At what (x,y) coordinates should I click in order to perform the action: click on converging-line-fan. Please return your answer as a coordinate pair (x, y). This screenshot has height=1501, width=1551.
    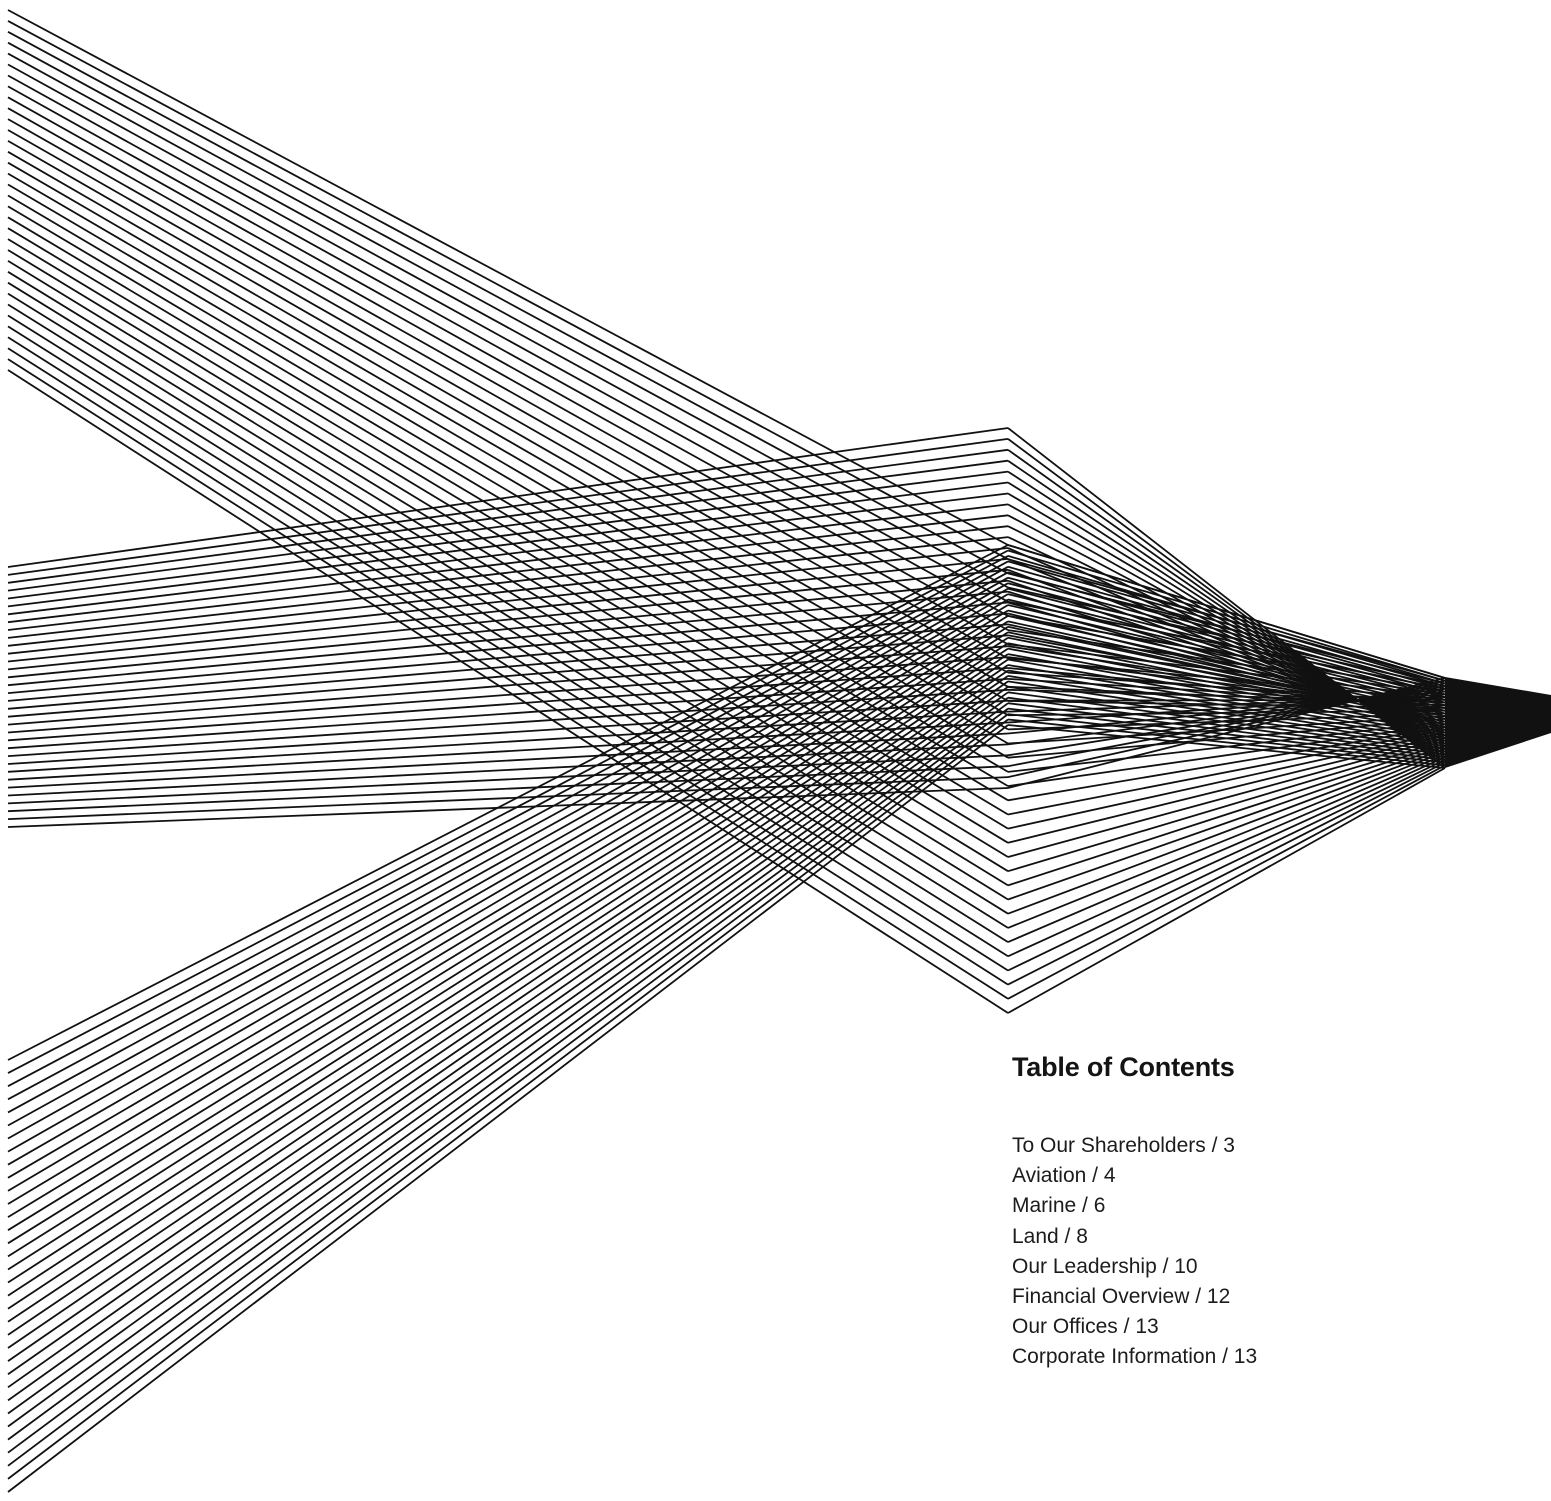
    Looking at the image, I should click on (1226, 720).